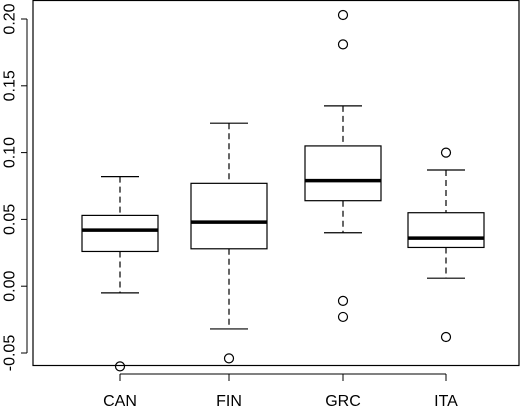 Image resolution: width=522 pixels, height=414 pixels. What do you see at coordinates (10, 152) in the screenshot?
I see `y-tick-label: 0.10` at bounding box center [10, 152].